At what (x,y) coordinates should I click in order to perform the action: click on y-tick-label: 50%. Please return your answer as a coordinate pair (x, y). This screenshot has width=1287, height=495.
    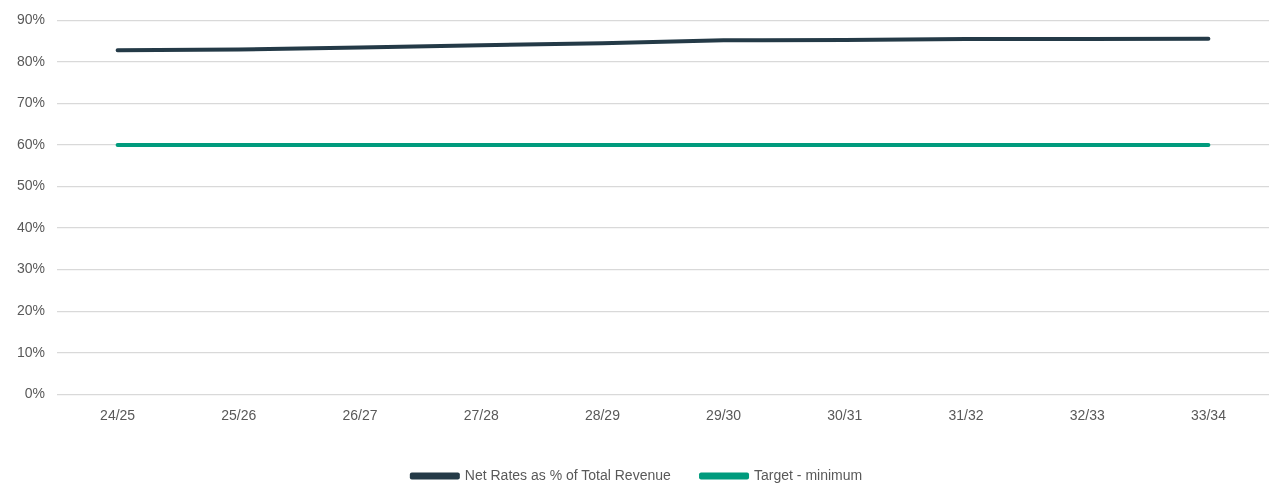
    Looking at the image, I should click on (31, 185).